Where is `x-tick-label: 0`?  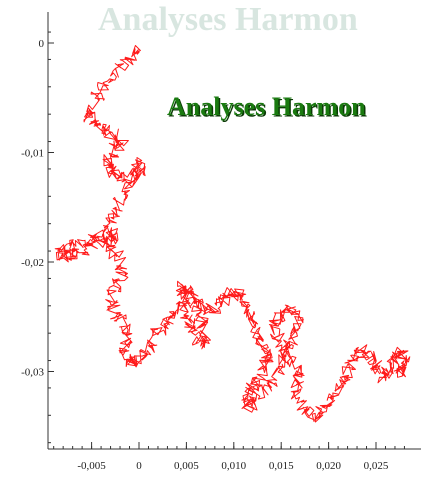
x-tick-label: 0 is located at coordinates (139, 466).